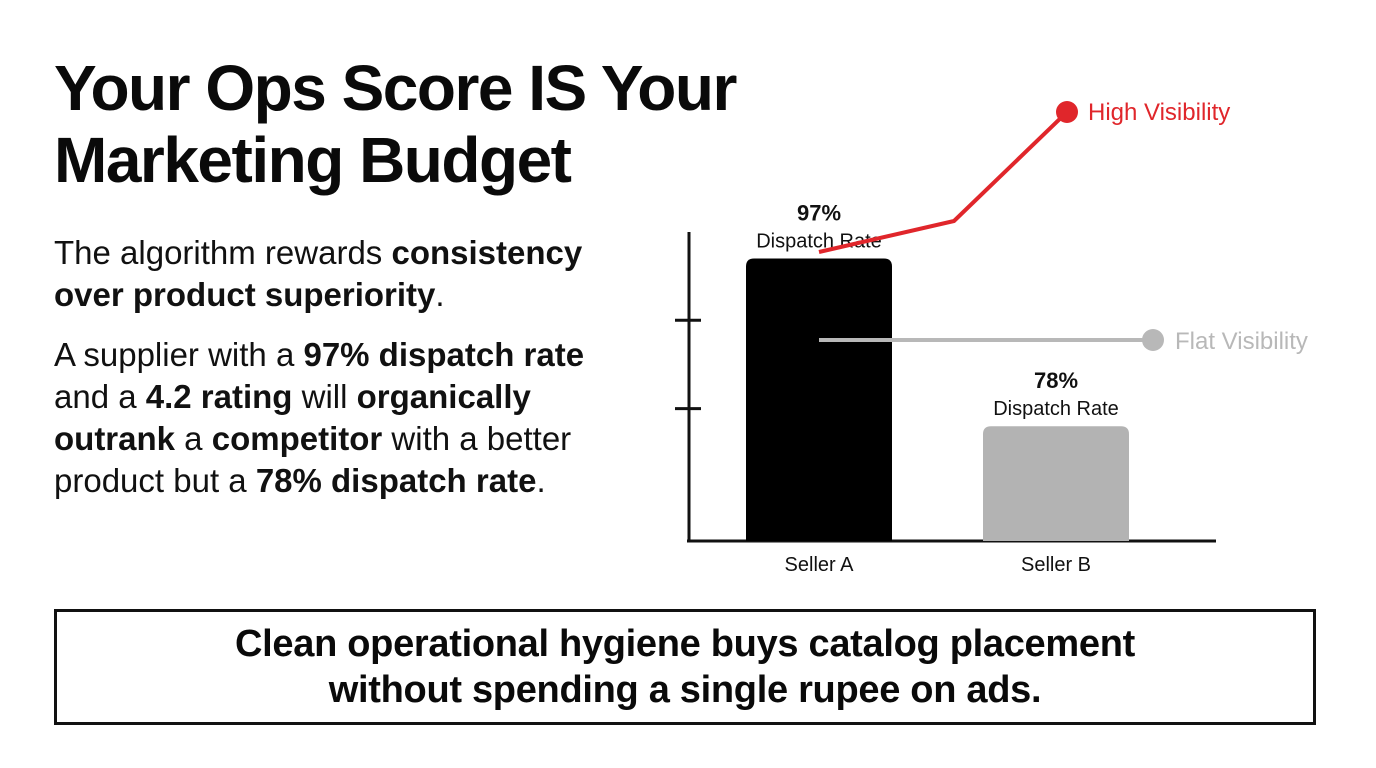 Image resolution: width=1376 pixels, height=768 pixels. What do you see at coordinates (313, 459) in the screenshot?
I see `body-text: with a better product but a` at bounding box center [313, 459].